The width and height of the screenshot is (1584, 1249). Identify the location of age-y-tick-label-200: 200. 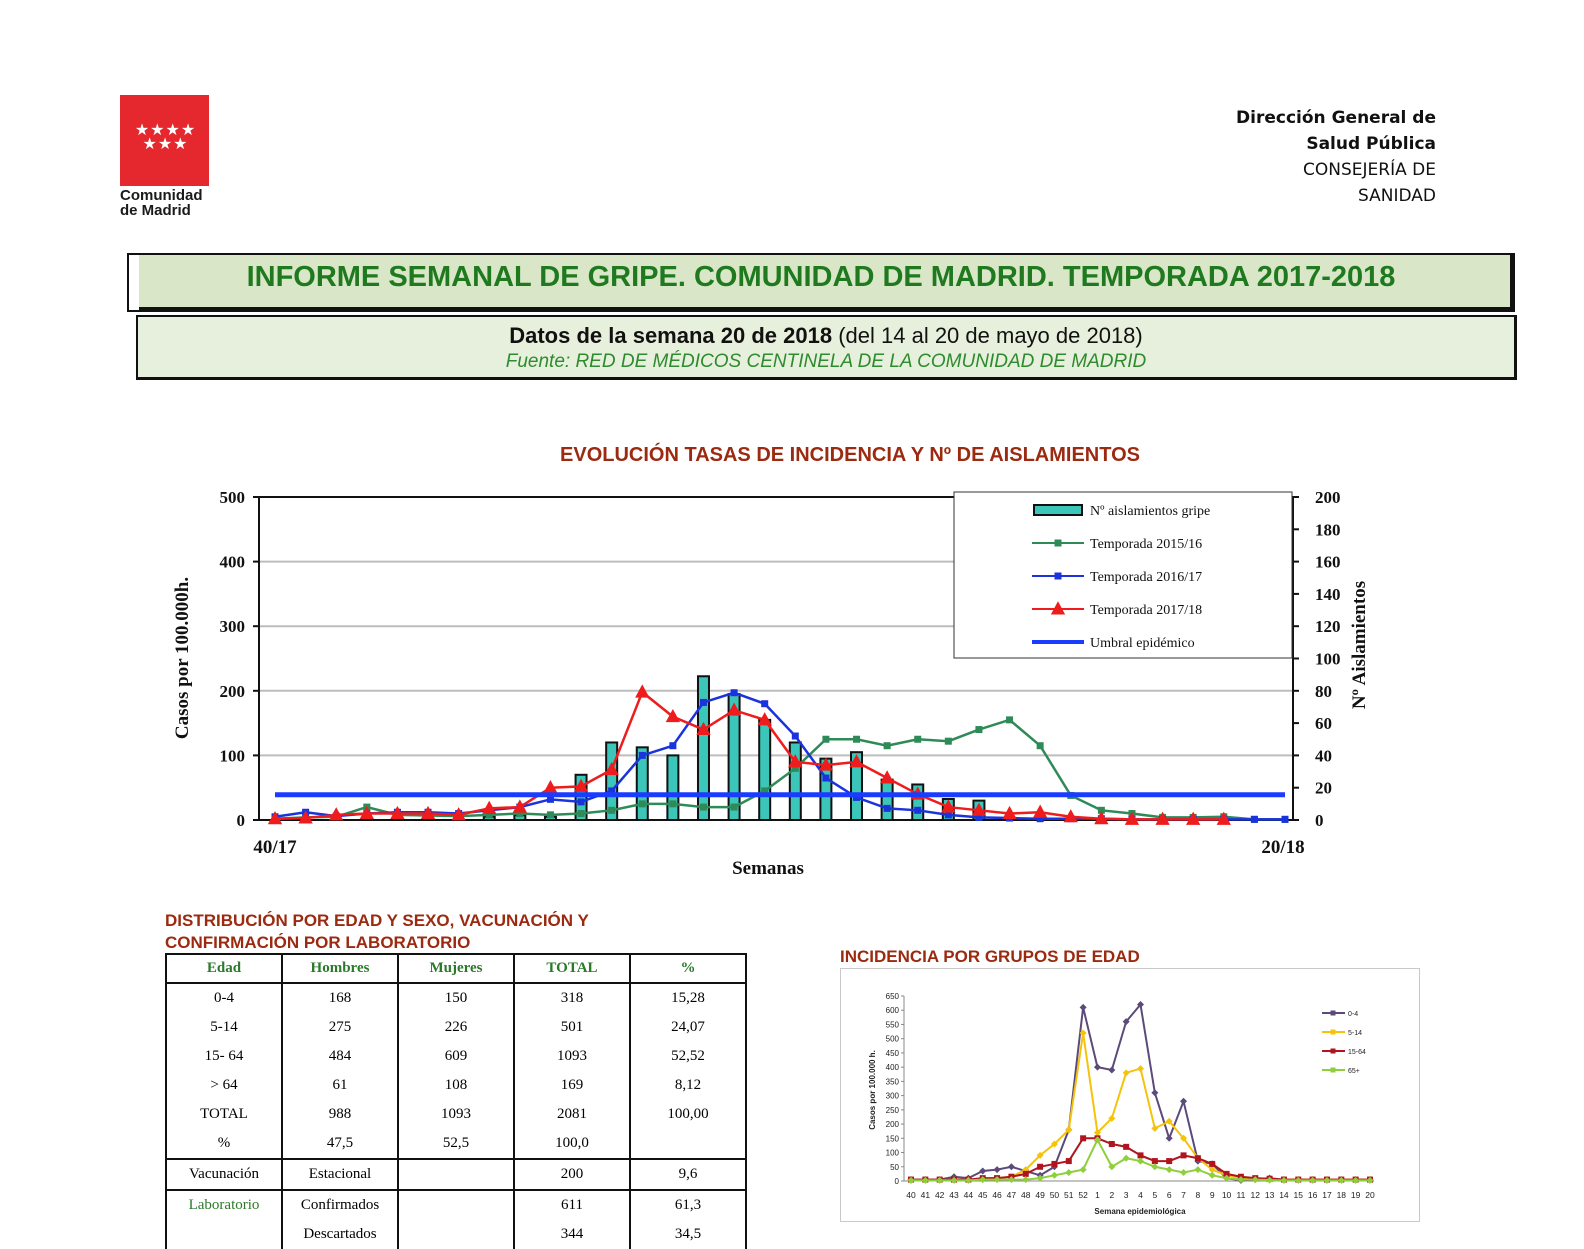
(893, 1124).